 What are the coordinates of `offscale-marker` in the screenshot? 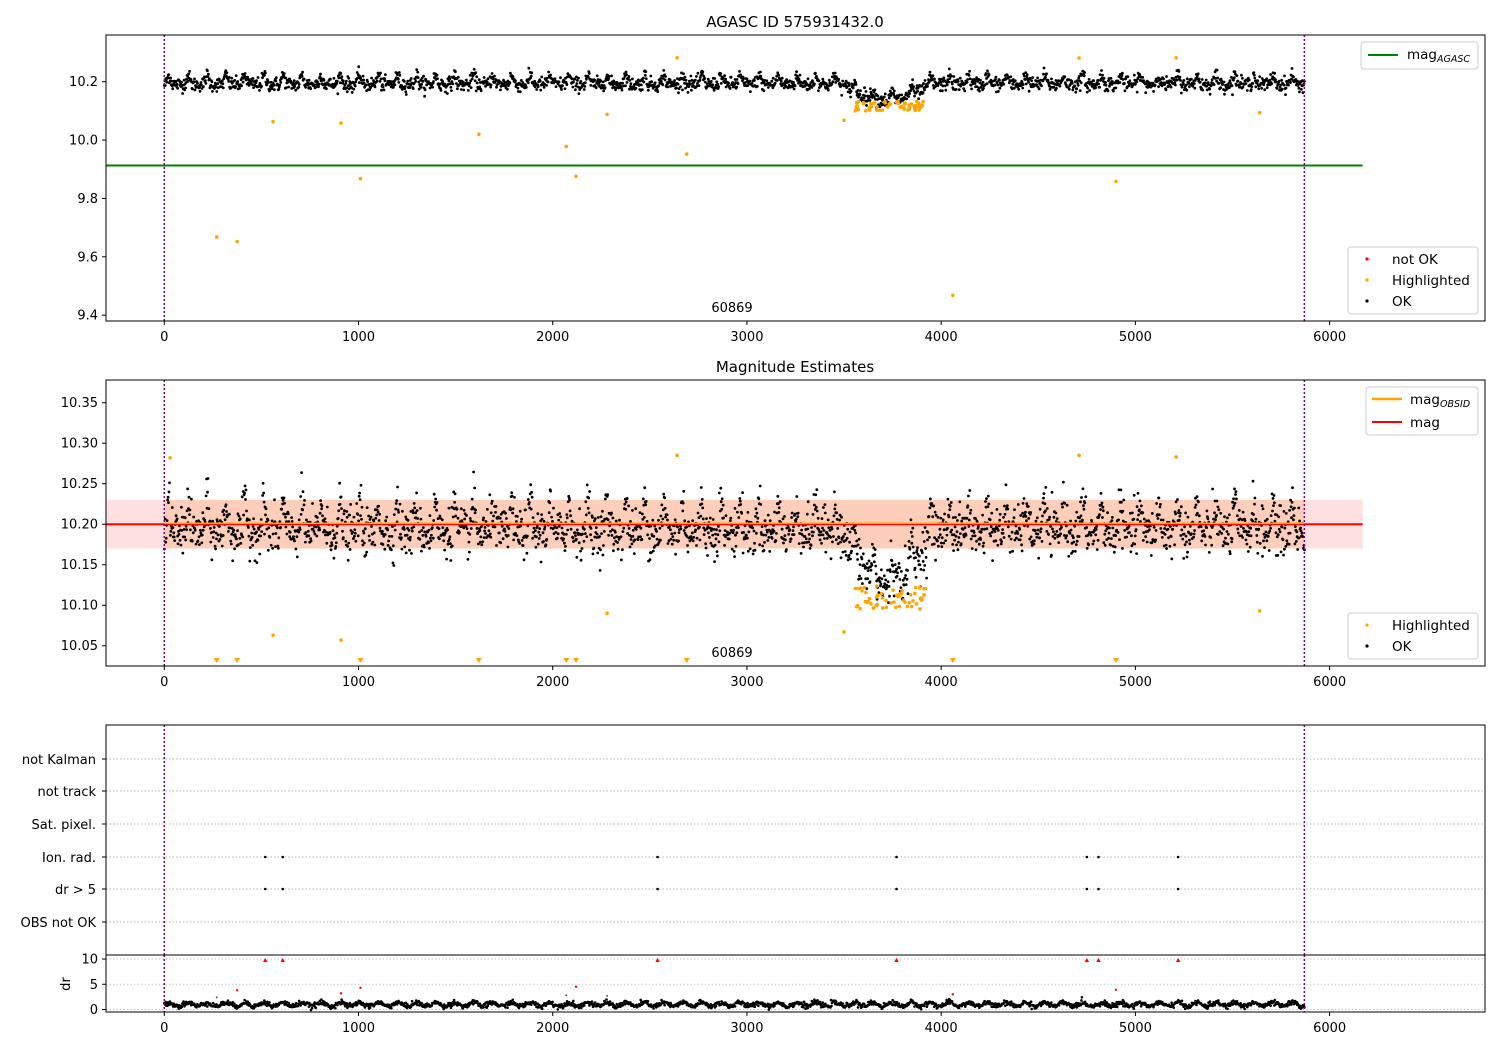 It's located at (237, 660).